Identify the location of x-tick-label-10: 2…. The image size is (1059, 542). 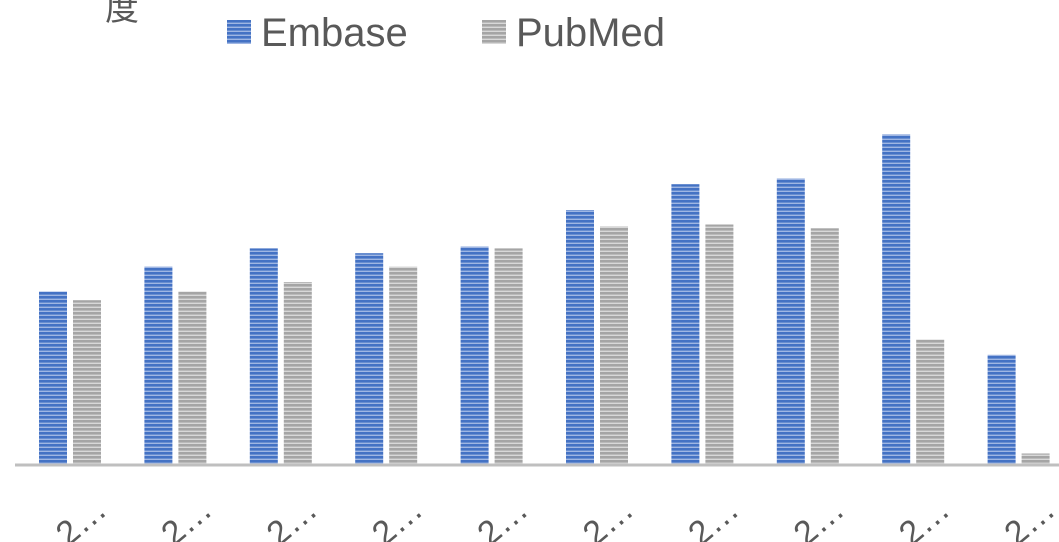
(1028, 516).